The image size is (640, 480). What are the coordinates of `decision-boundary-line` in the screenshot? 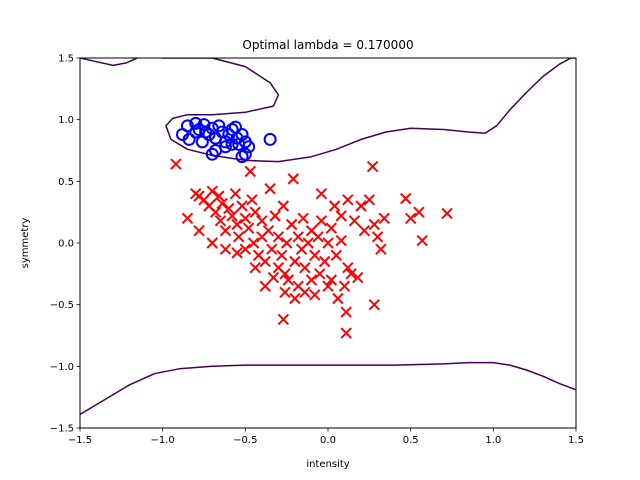 It's located at (328, 388).